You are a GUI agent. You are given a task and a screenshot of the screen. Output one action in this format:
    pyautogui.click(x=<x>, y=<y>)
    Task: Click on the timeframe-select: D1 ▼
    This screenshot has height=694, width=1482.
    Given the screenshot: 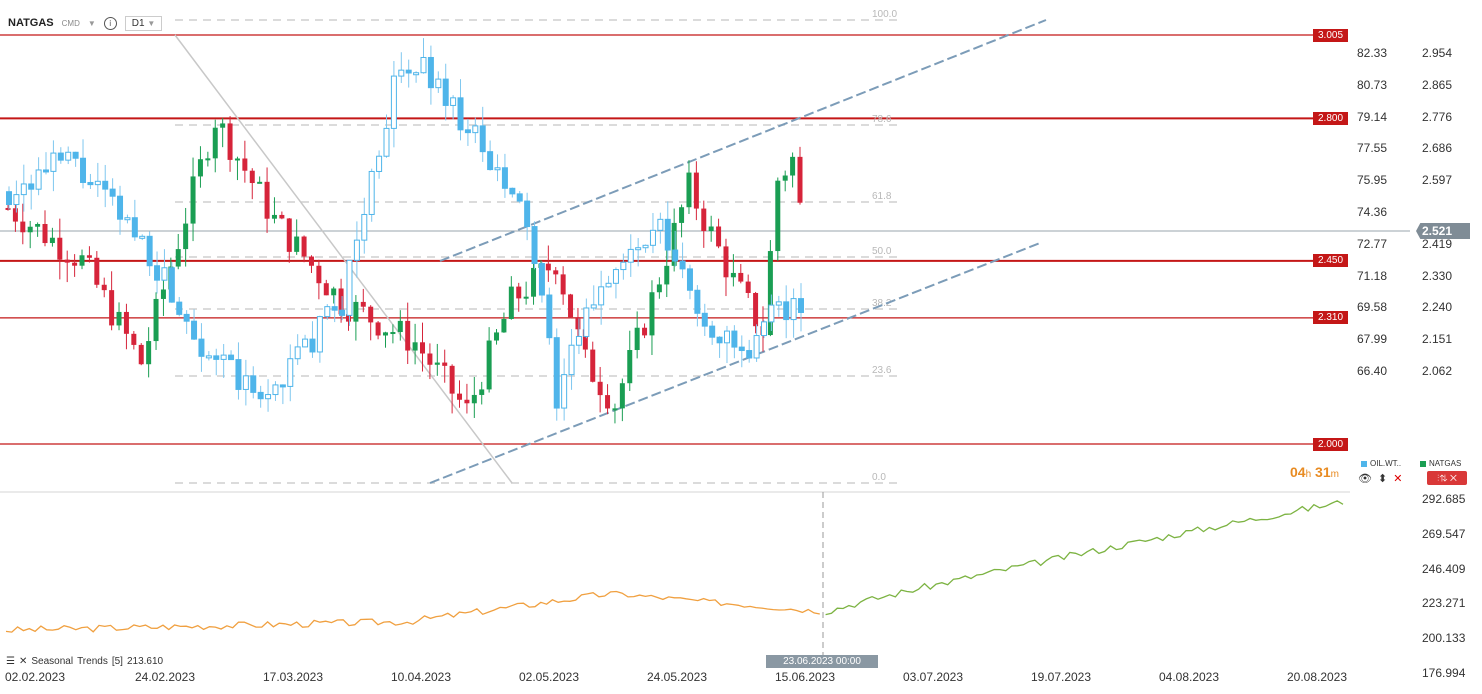 What is the action you would take?
    pyautogui.click(x=143, y=23)
    